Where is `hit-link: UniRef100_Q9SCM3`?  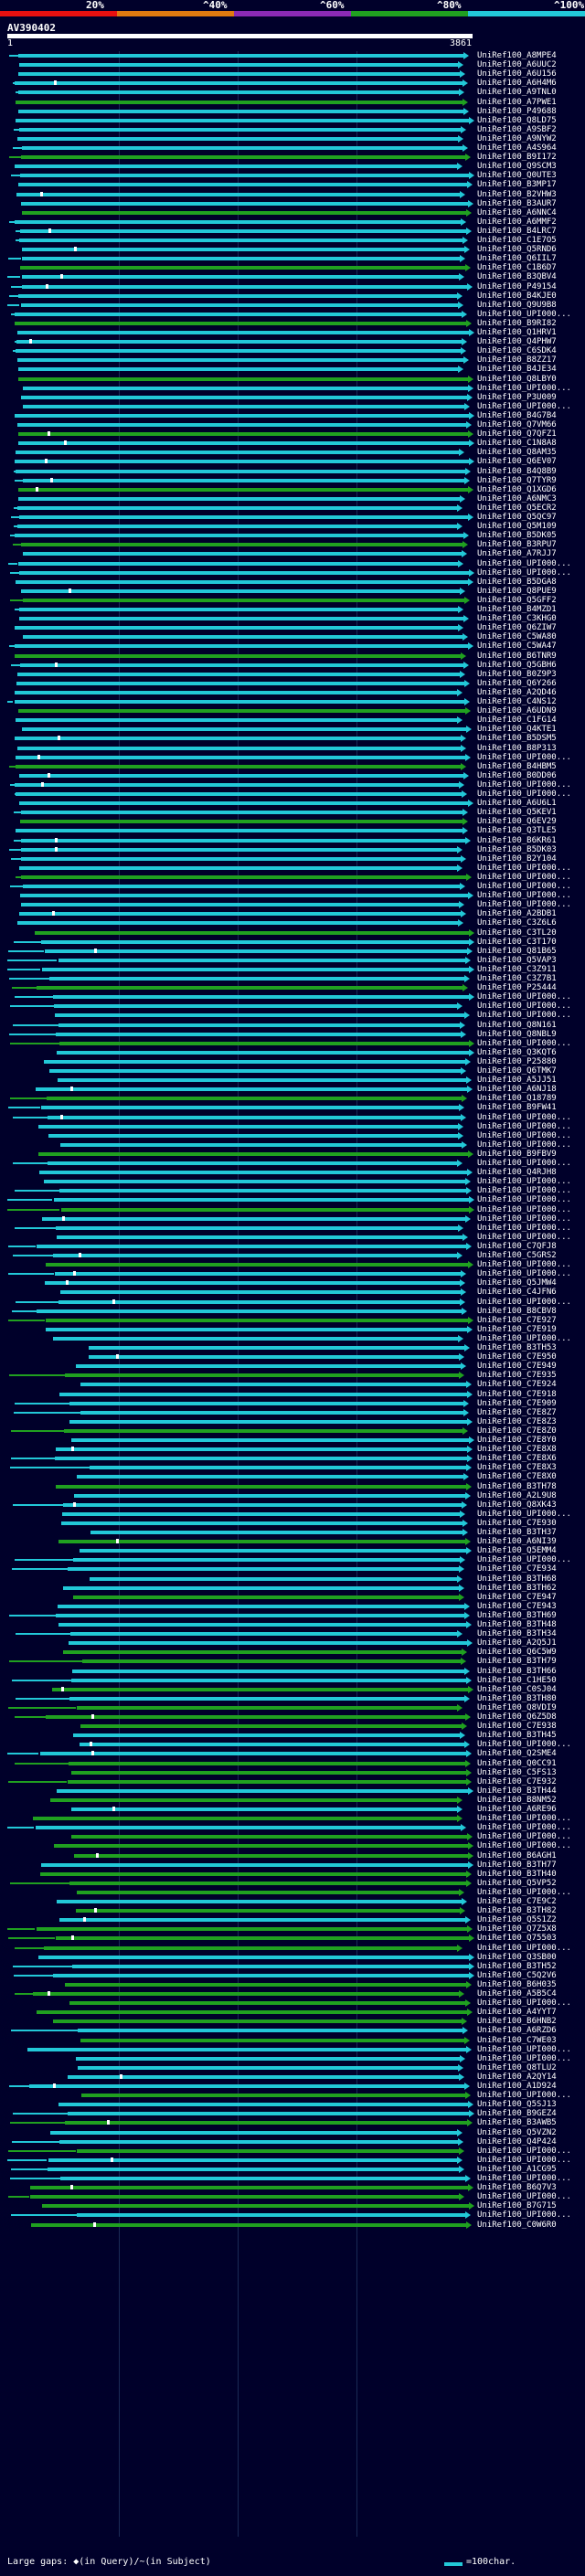 hit-link: UniRef100_Q9SCM3 is located at coordinates (517, 167).